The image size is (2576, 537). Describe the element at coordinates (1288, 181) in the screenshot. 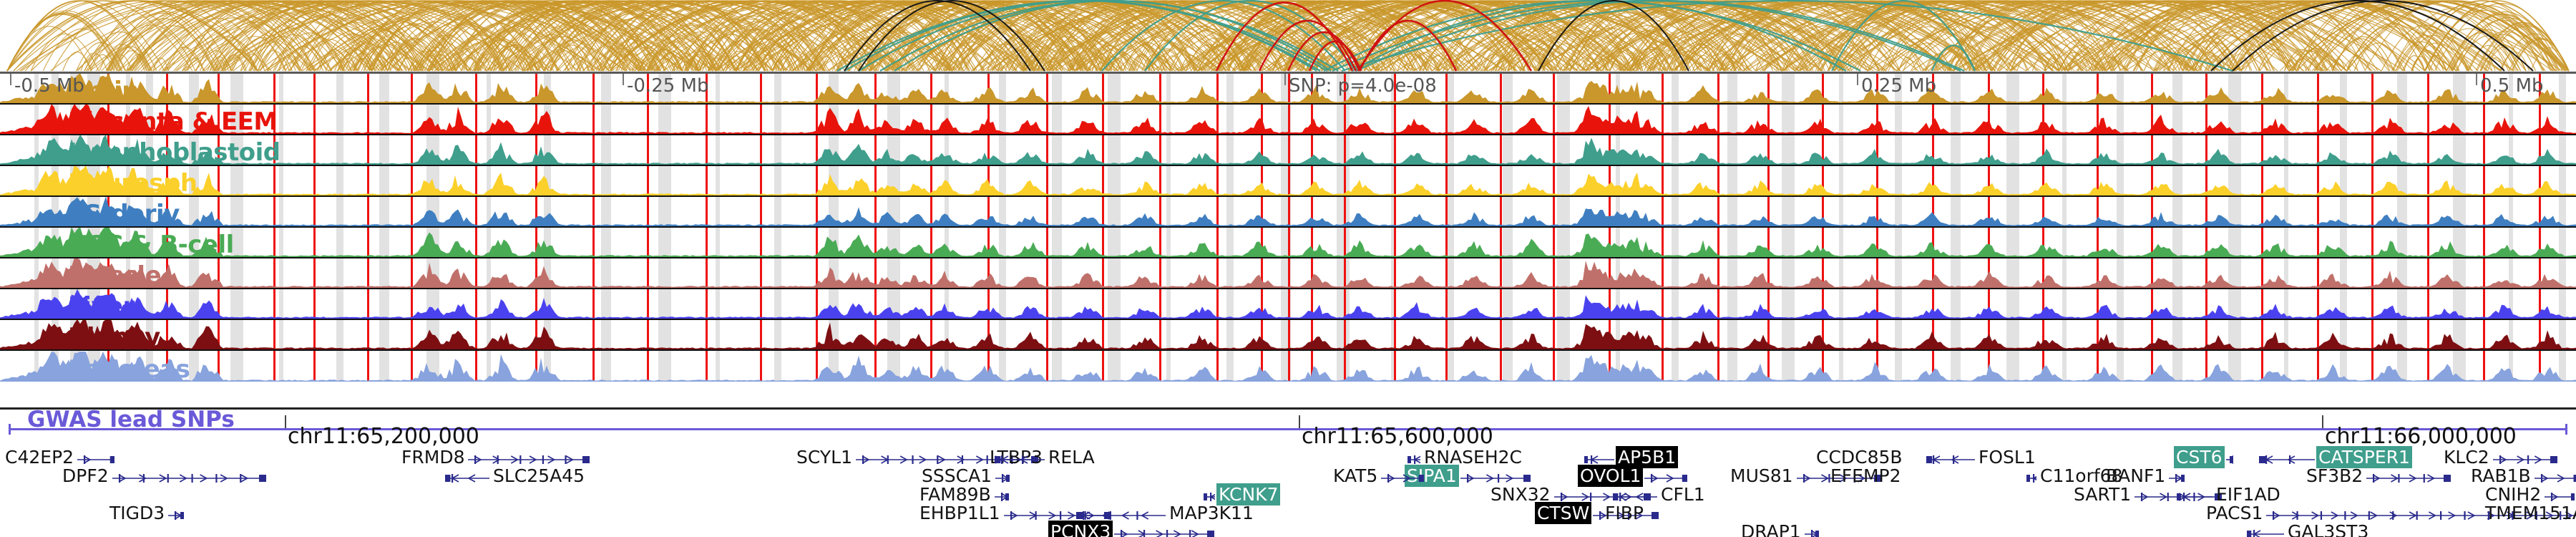

I see `epigenome-track-neurosph: Neurosph` at that location.